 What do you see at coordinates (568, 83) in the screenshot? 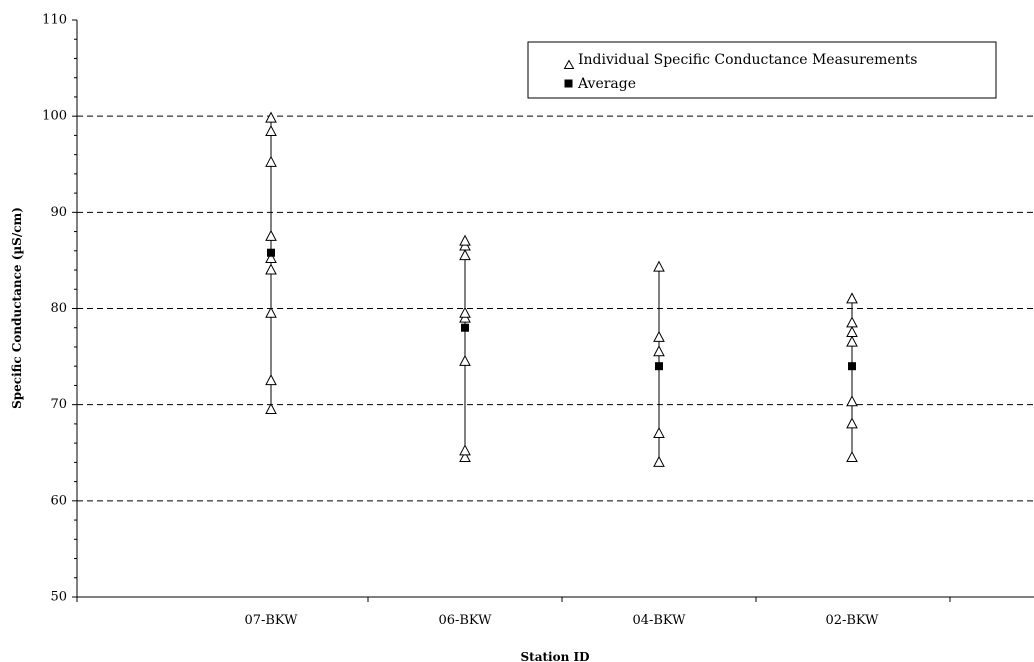
I see `legend-square-icon` at bounding box center [568, 83].